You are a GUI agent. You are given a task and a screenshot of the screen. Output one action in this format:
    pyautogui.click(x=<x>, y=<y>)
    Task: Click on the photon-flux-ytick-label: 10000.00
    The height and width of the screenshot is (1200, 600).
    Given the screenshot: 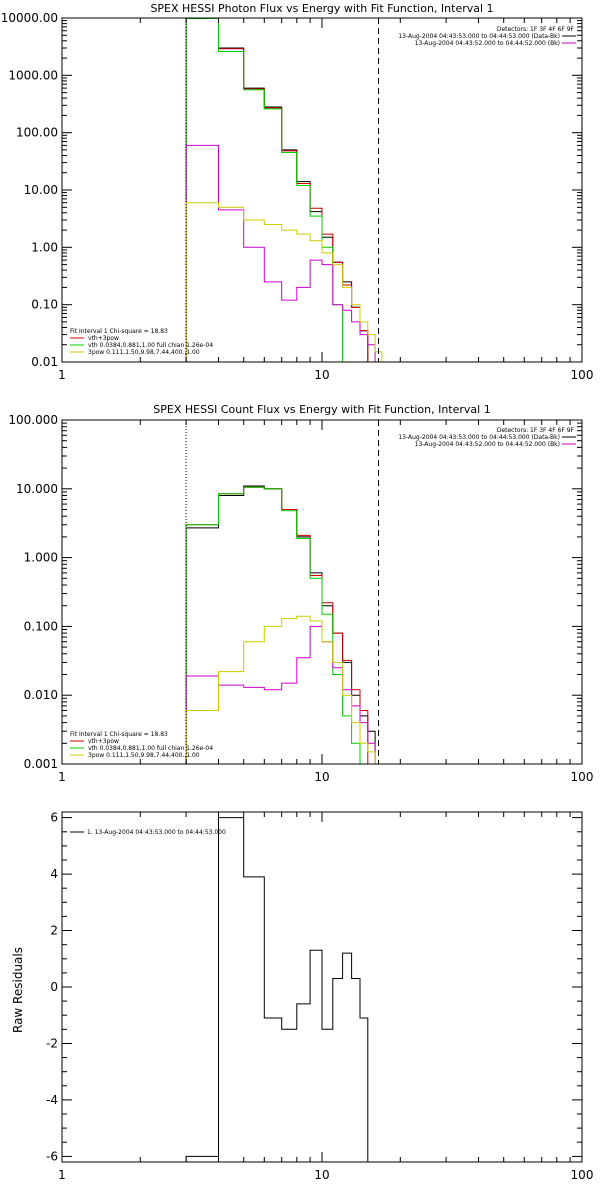 What is the action you would take?
    pyautogui.click(x=29, y=18)
    